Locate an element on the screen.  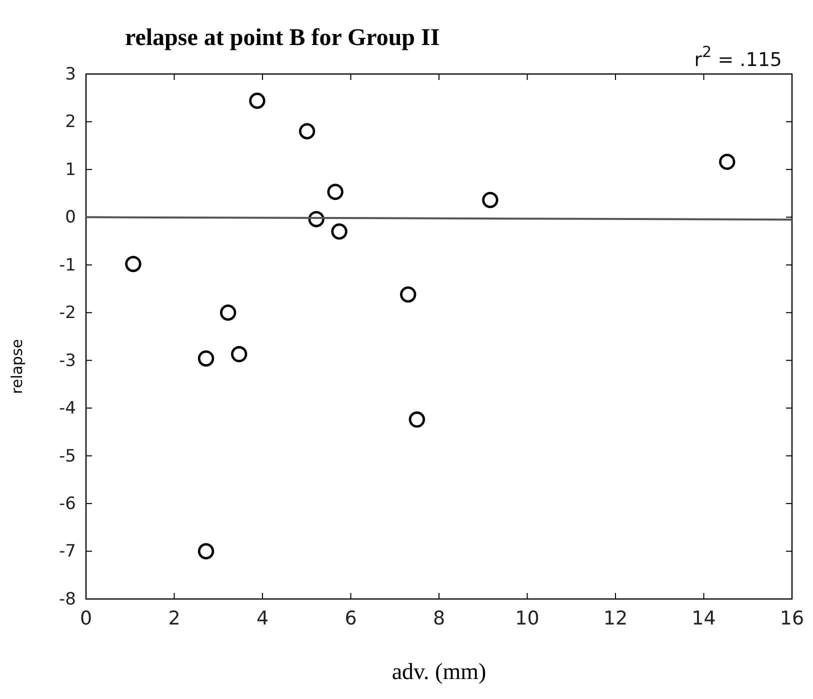
y-tick-label: -1 is located at coordinates (67, 265).